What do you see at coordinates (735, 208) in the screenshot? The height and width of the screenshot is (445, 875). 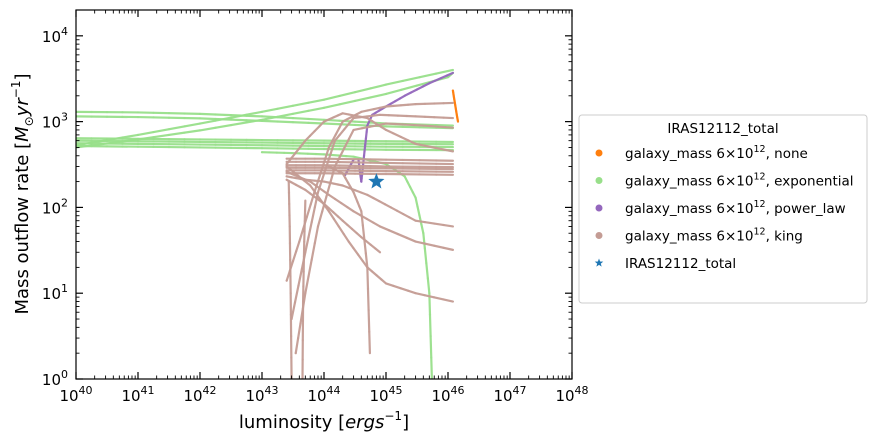 I see `legend-label: galaxy_mass 6×1012, power_law` at bounding box center [735, 208].